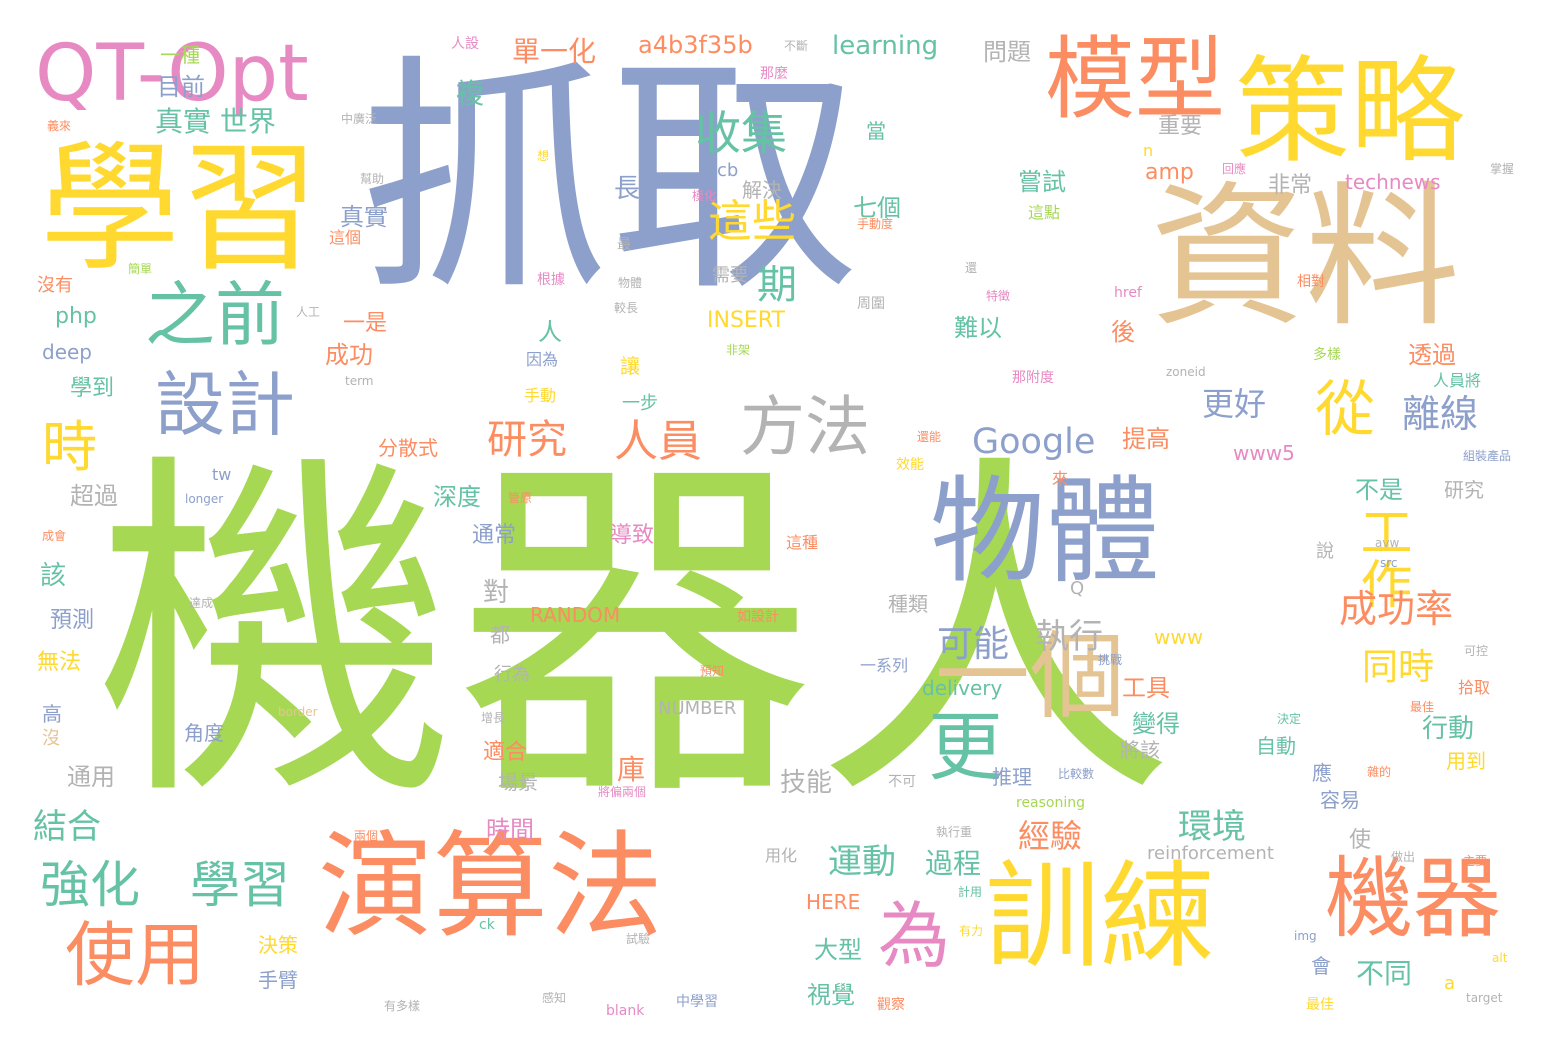 This screenshot has height=1052, width=1548. What do you see at coordinates (1384, 973) in the screenshot?
I see `cloud-word: 不同` at bounding box center [1384, 973].